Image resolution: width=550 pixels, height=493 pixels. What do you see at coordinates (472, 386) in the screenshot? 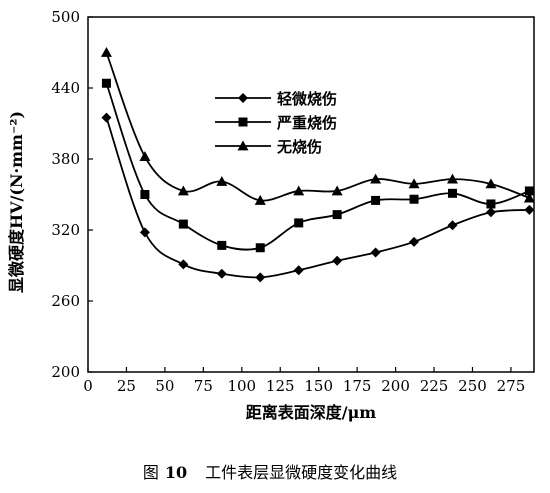
I see `x-tick-label: 250` at bounding box center [472, 386].